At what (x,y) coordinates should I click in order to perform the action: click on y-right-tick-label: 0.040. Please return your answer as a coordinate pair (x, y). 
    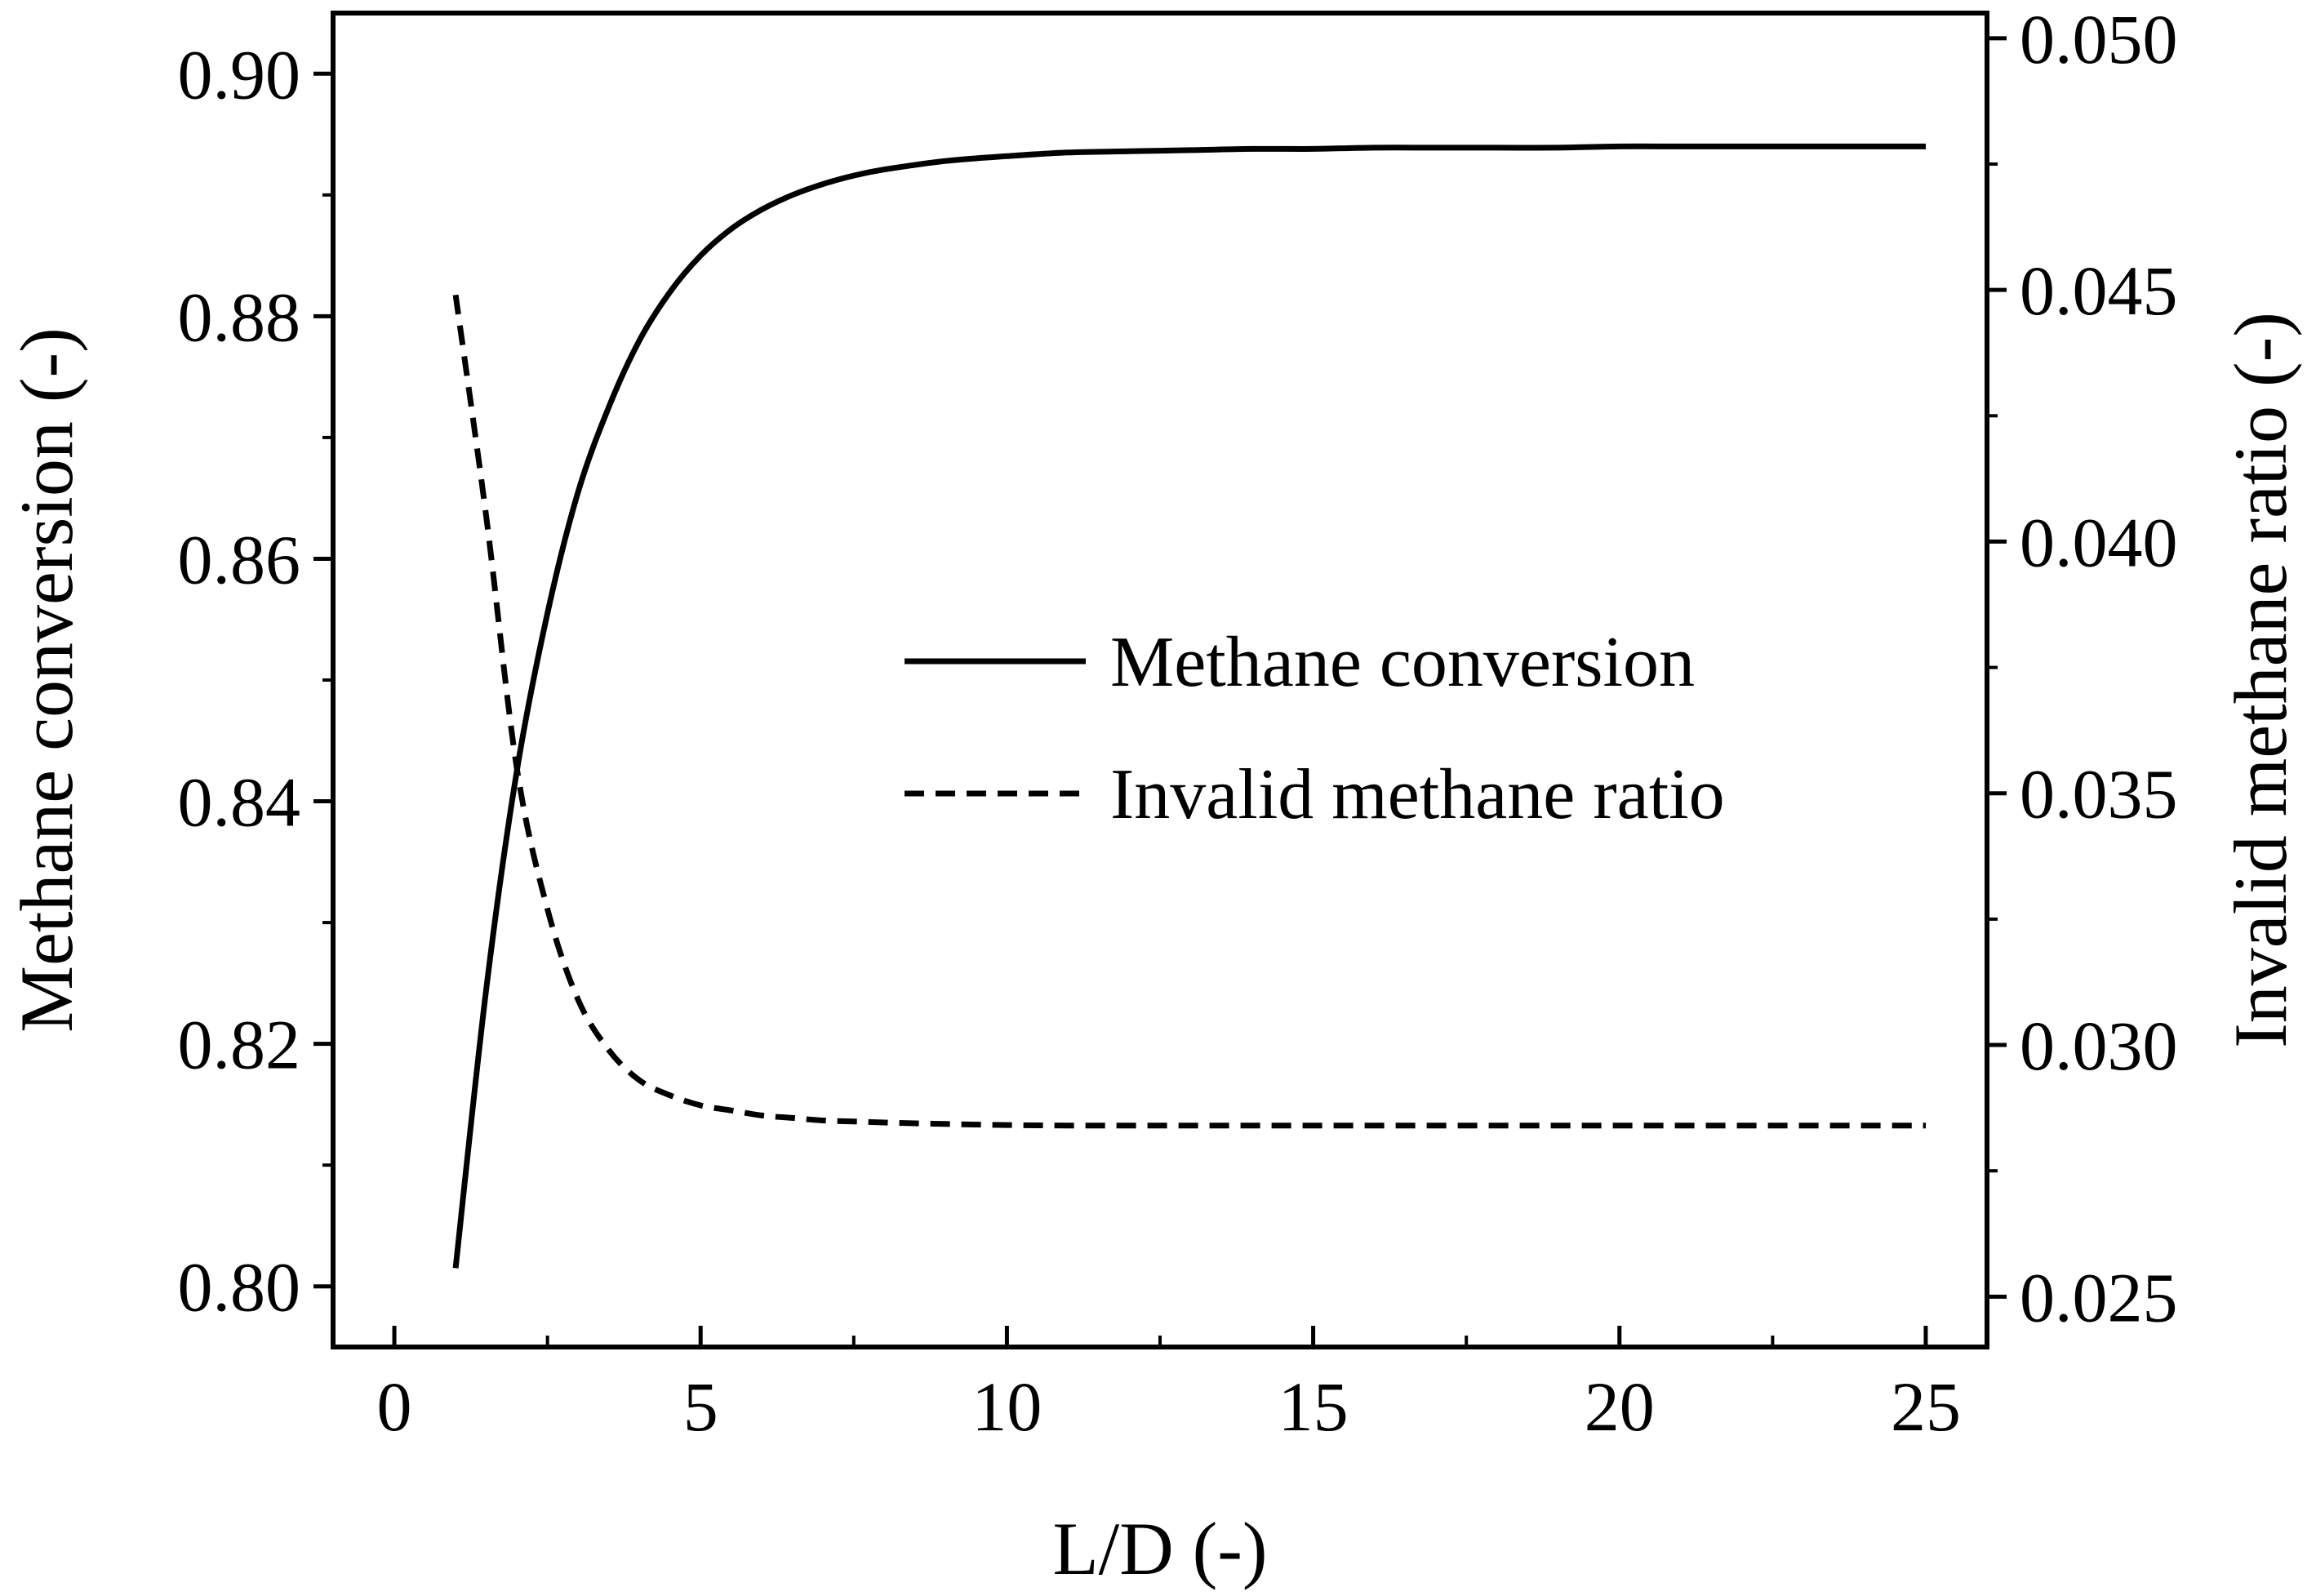
    Looking at the image, I should click on (2099, 542).